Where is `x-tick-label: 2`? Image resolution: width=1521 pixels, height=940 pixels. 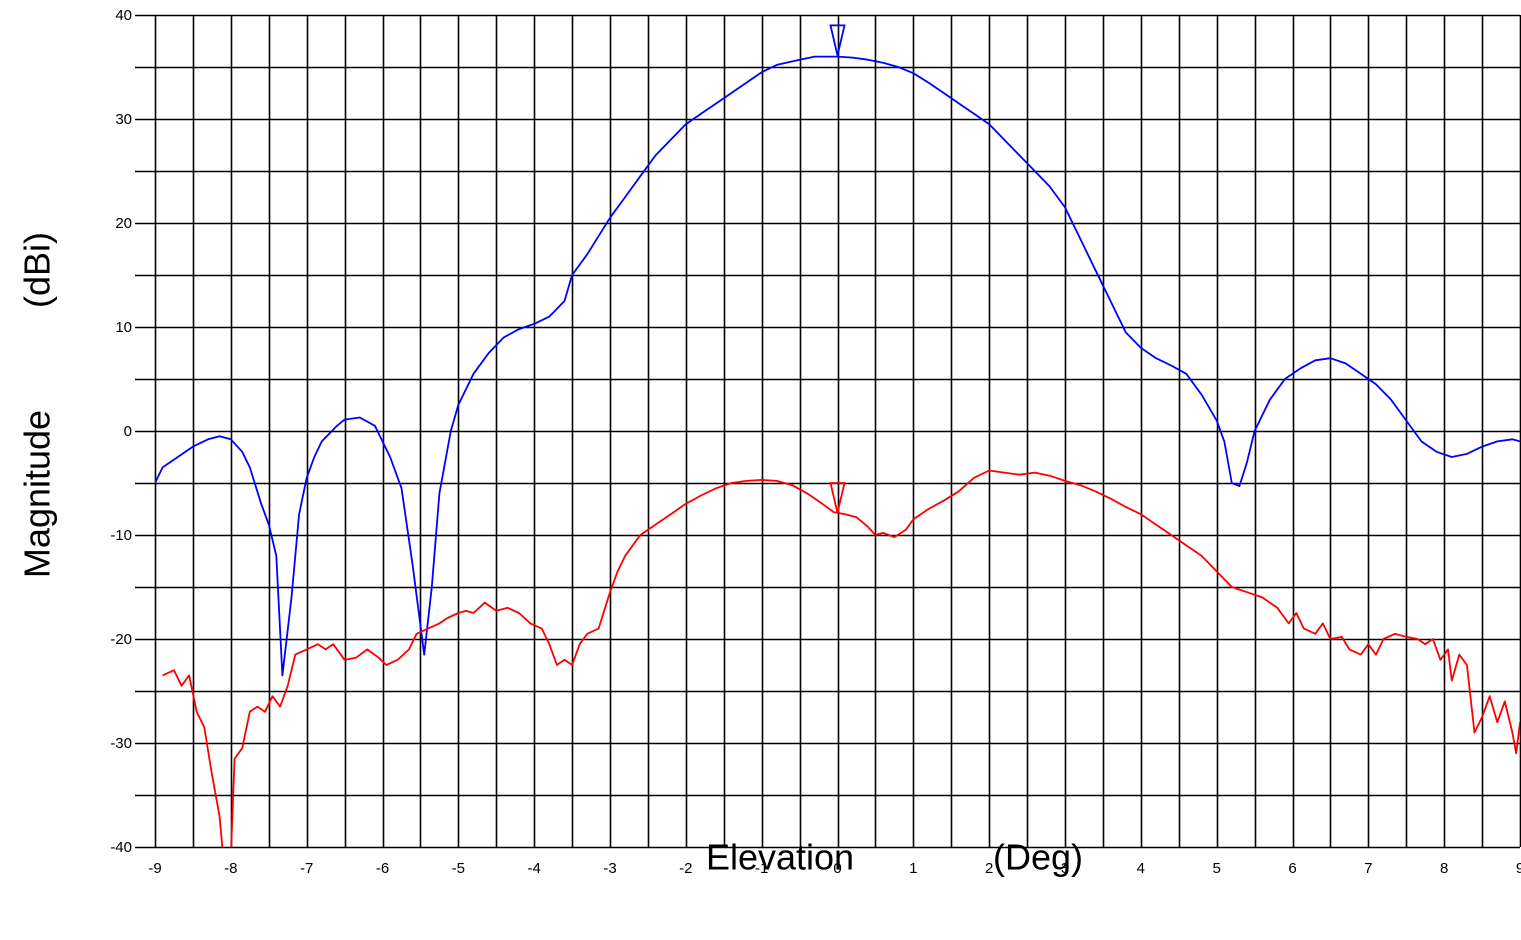
x-tick-label: 2 is located at coordinates (989, 868).